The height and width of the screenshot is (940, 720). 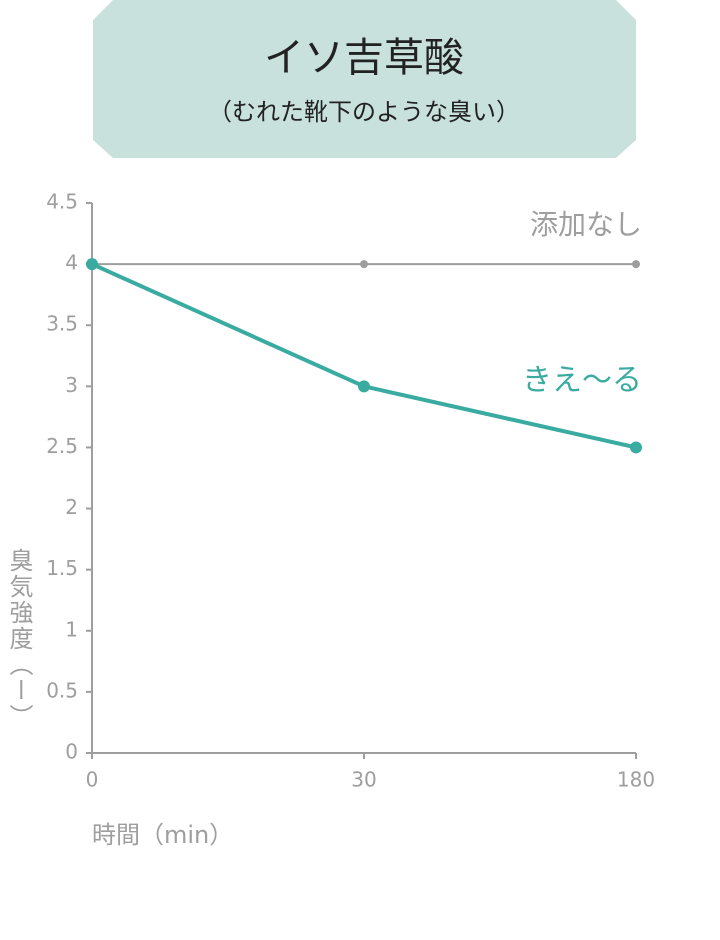 What do you see at coordinates (62, 324) in the screenshot?
I see `y-tick-label: 3.5` at bounding box center [62, 324].